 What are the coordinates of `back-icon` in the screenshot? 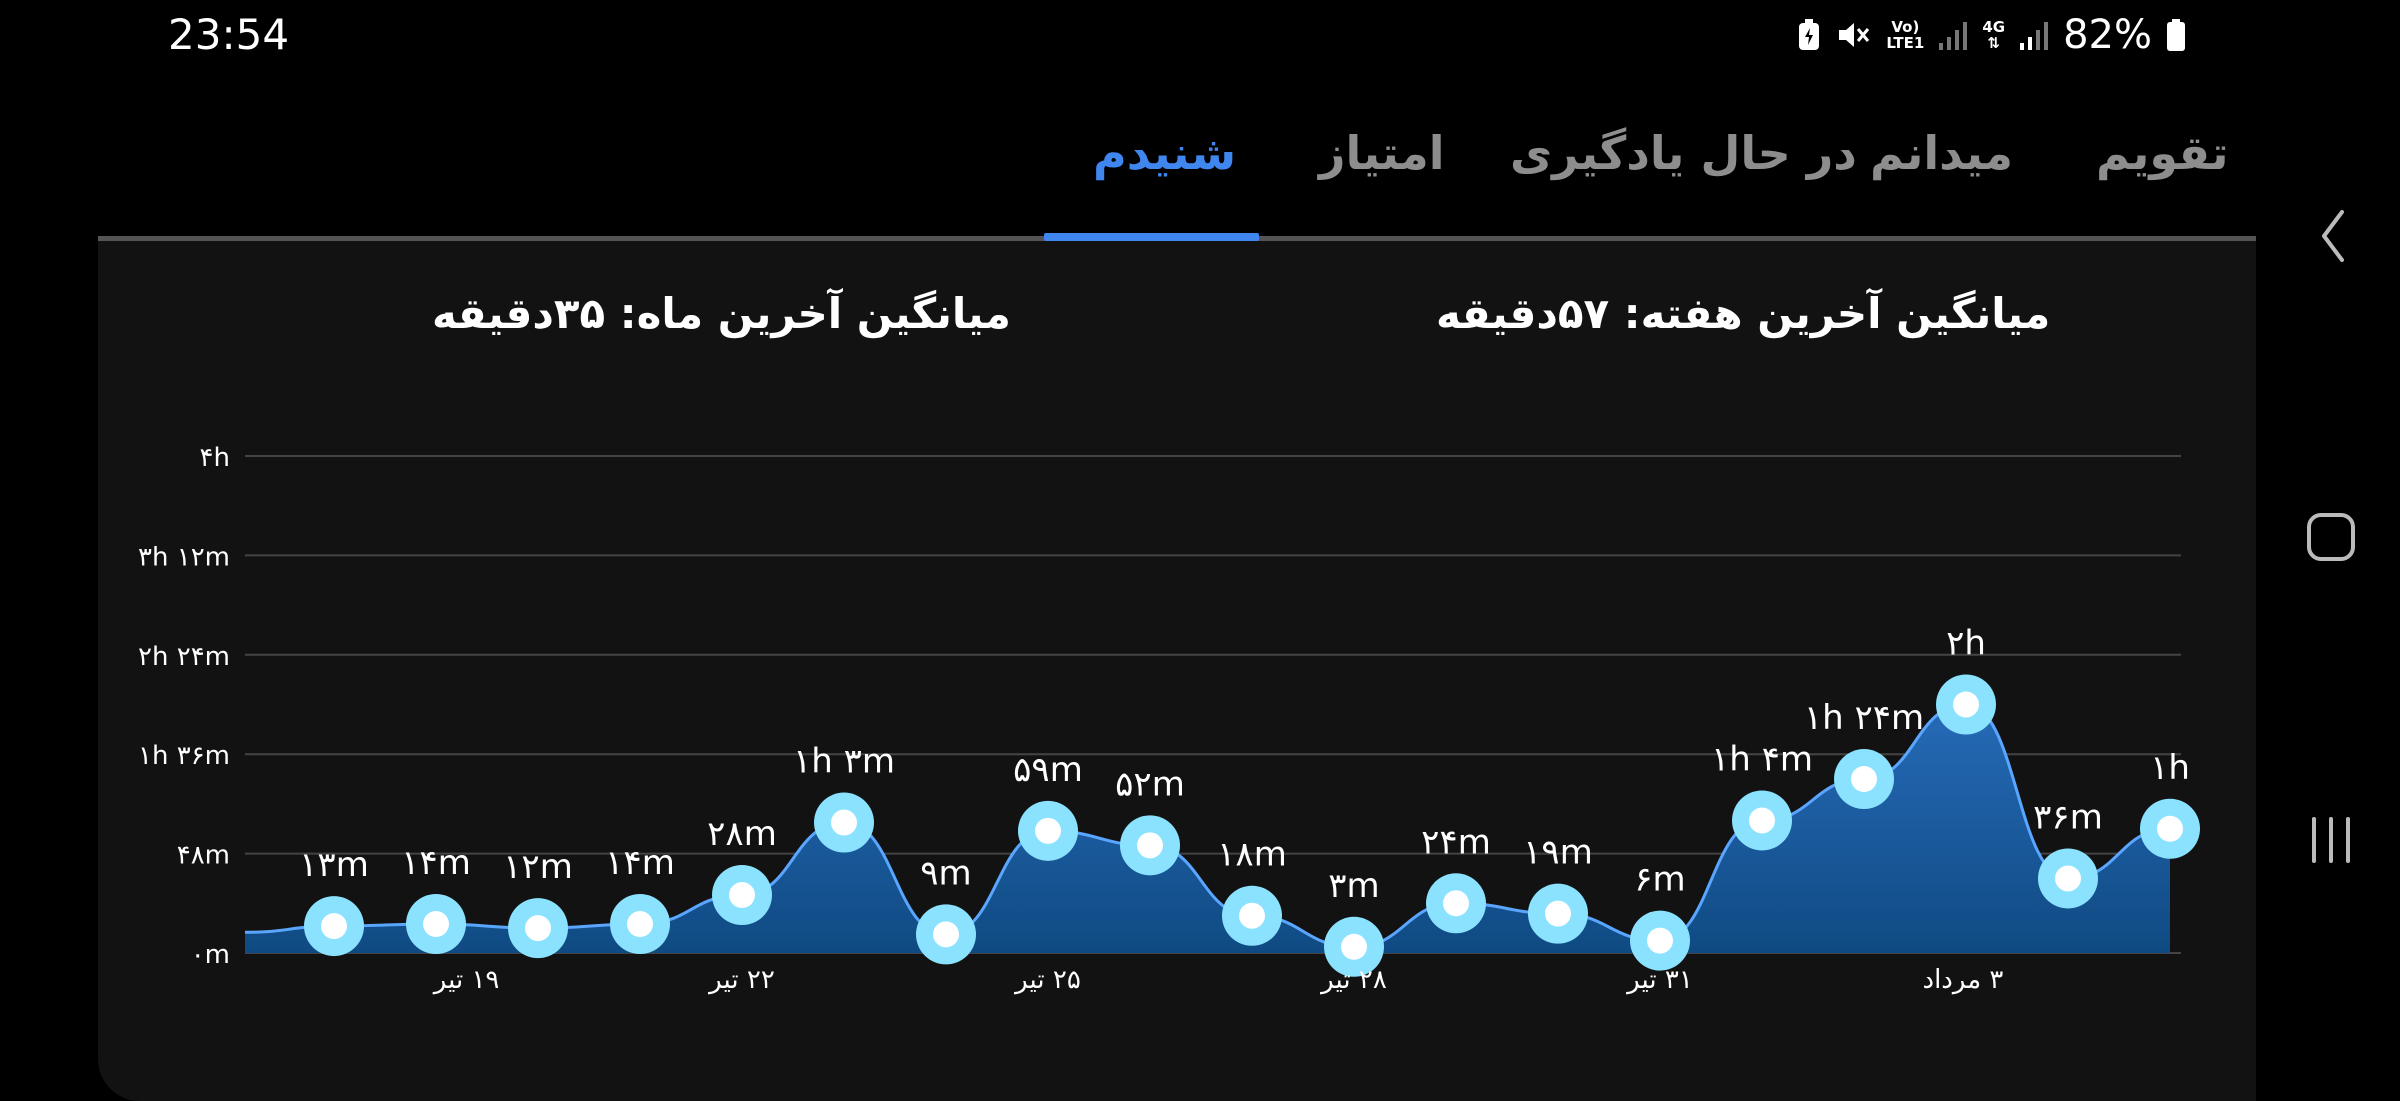 It's located at (2333, 236).